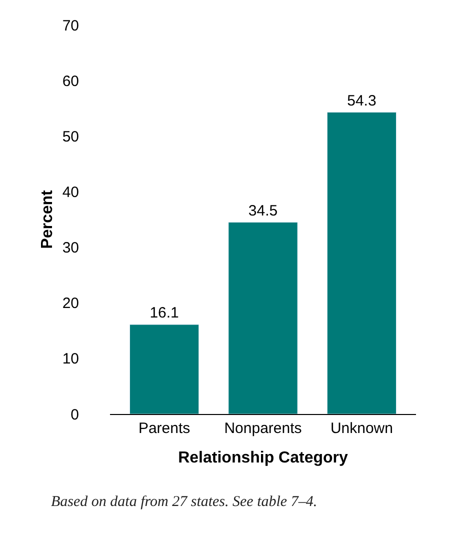 This screenshot has height=534, width=466. Describe the element at coordinates (263, 211) in the screenshot. I see `data-label: 34.5` at that location.